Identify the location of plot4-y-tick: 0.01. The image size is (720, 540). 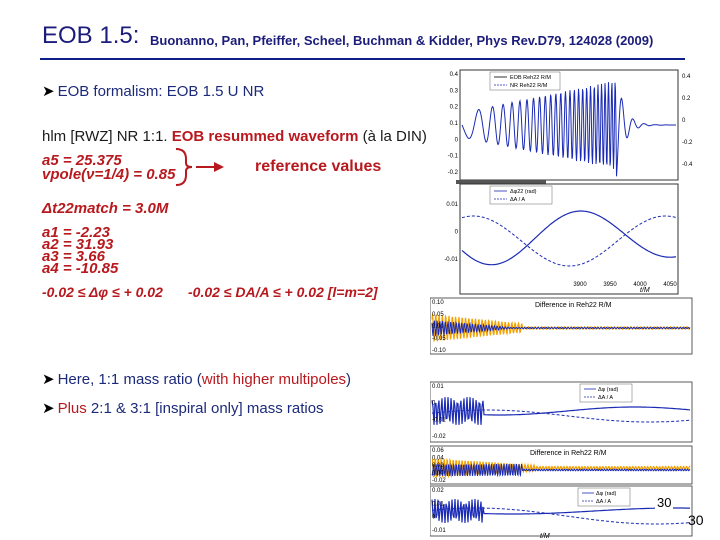
(438, 387).